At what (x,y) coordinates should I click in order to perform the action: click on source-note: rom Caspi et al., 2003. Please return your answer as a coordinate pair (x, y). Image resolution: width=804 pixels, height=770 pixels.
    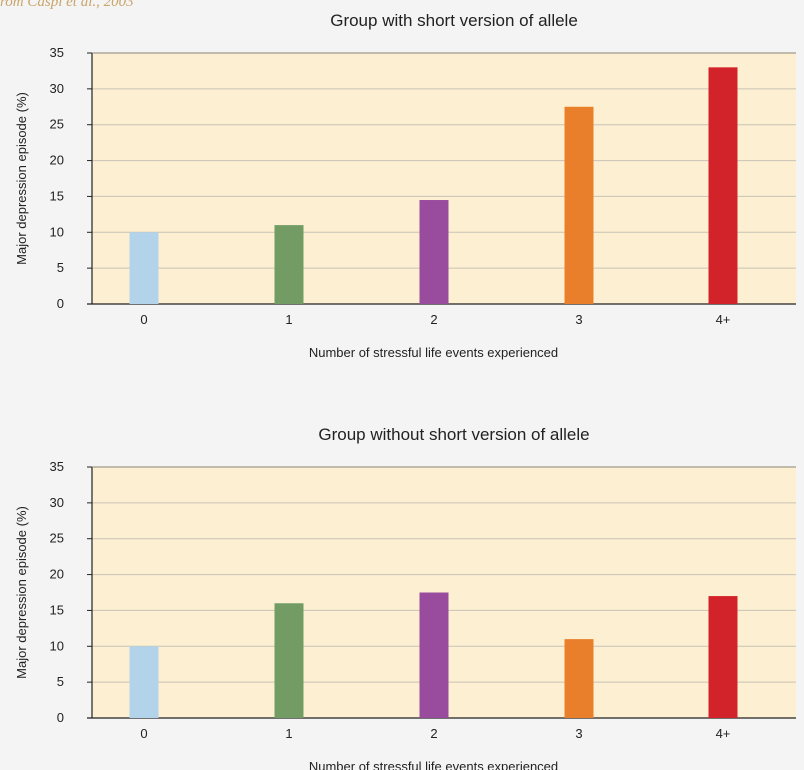
    Looking at the image, I should click on (67, 5).